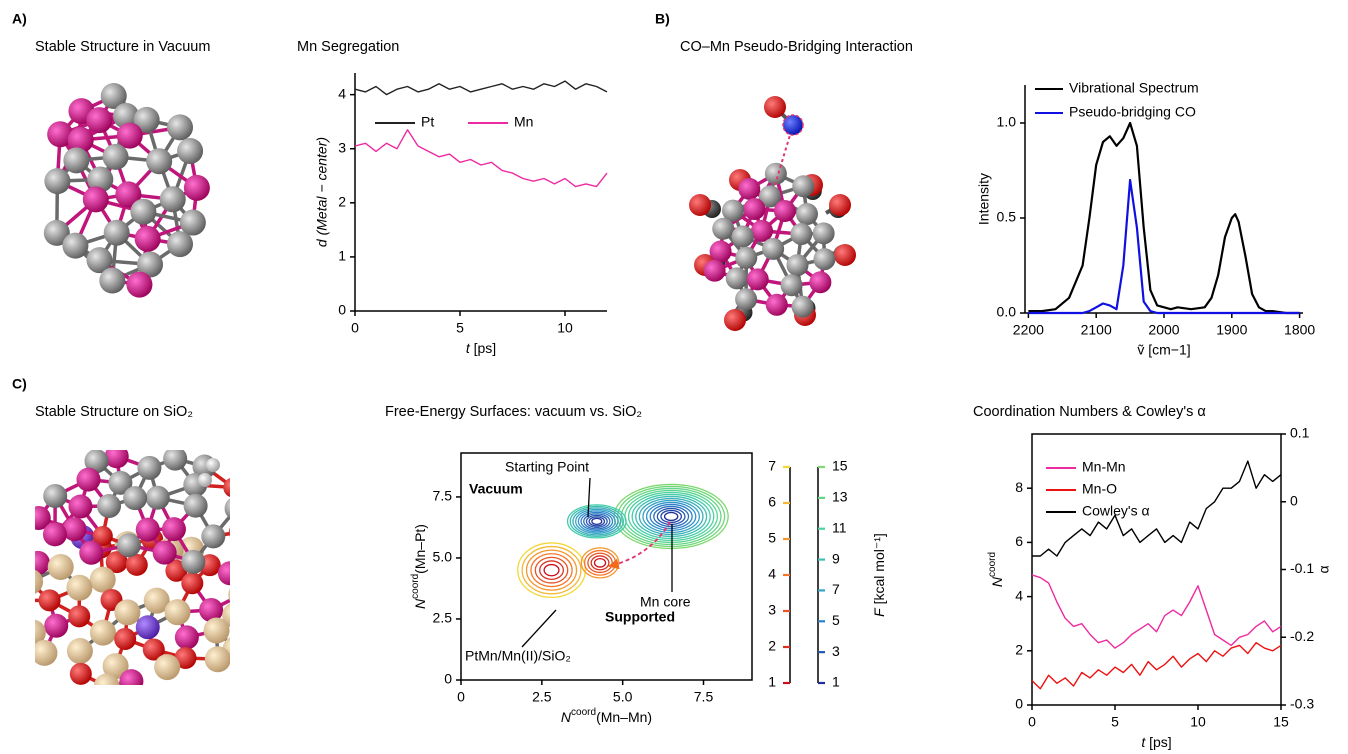 This screenshot has width=1348, height=754. What do you see at coordinates (1019, 487) in the screenshot?
I see `y-tick-label: 8` at bounding box center [1019, 487].